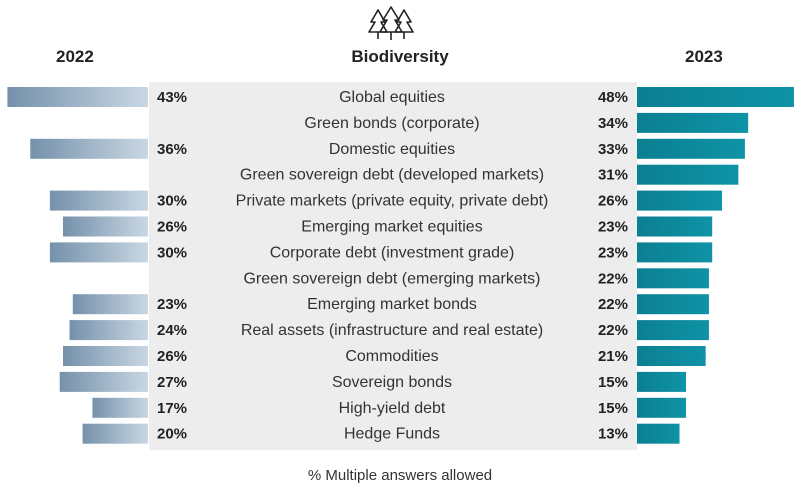  What do you see at coordinates (172, 97) in the screenshot?
I see `value-label-2022: 43%` at bounding box center [172, 97].